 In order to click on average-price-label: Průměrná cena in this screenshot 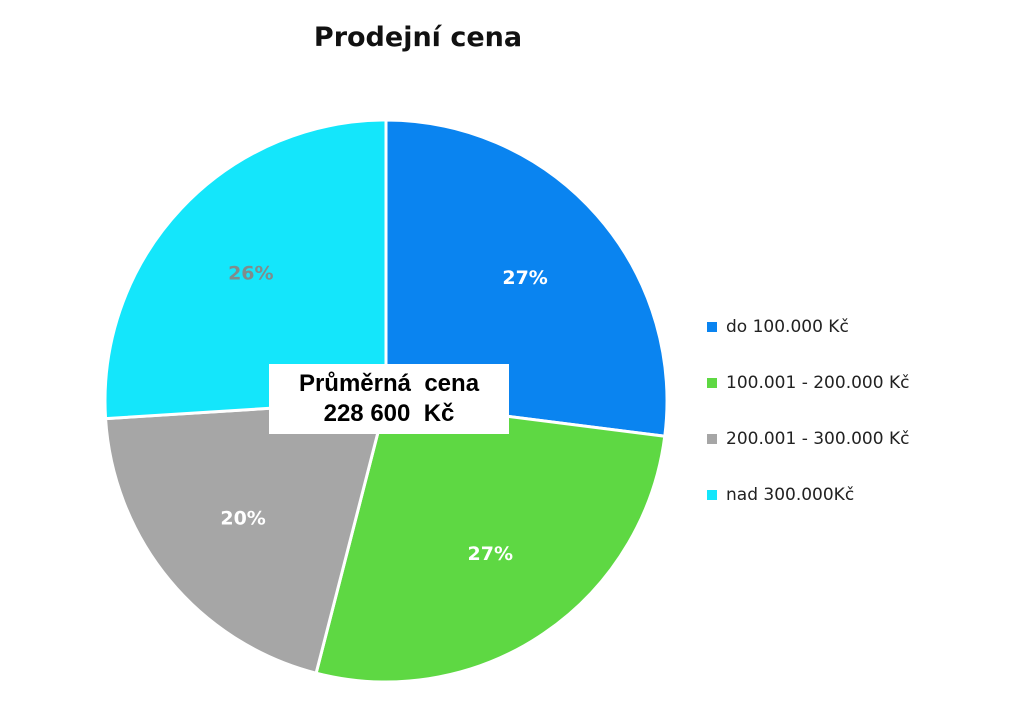, I will do `click(389, 383)`.